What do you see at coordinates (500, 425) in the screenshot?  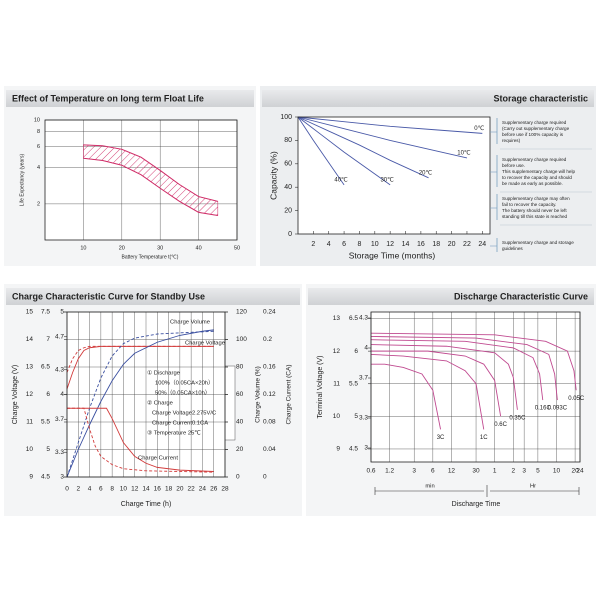 I see `series-label: 0.6C` at bounding box center [500, 425].